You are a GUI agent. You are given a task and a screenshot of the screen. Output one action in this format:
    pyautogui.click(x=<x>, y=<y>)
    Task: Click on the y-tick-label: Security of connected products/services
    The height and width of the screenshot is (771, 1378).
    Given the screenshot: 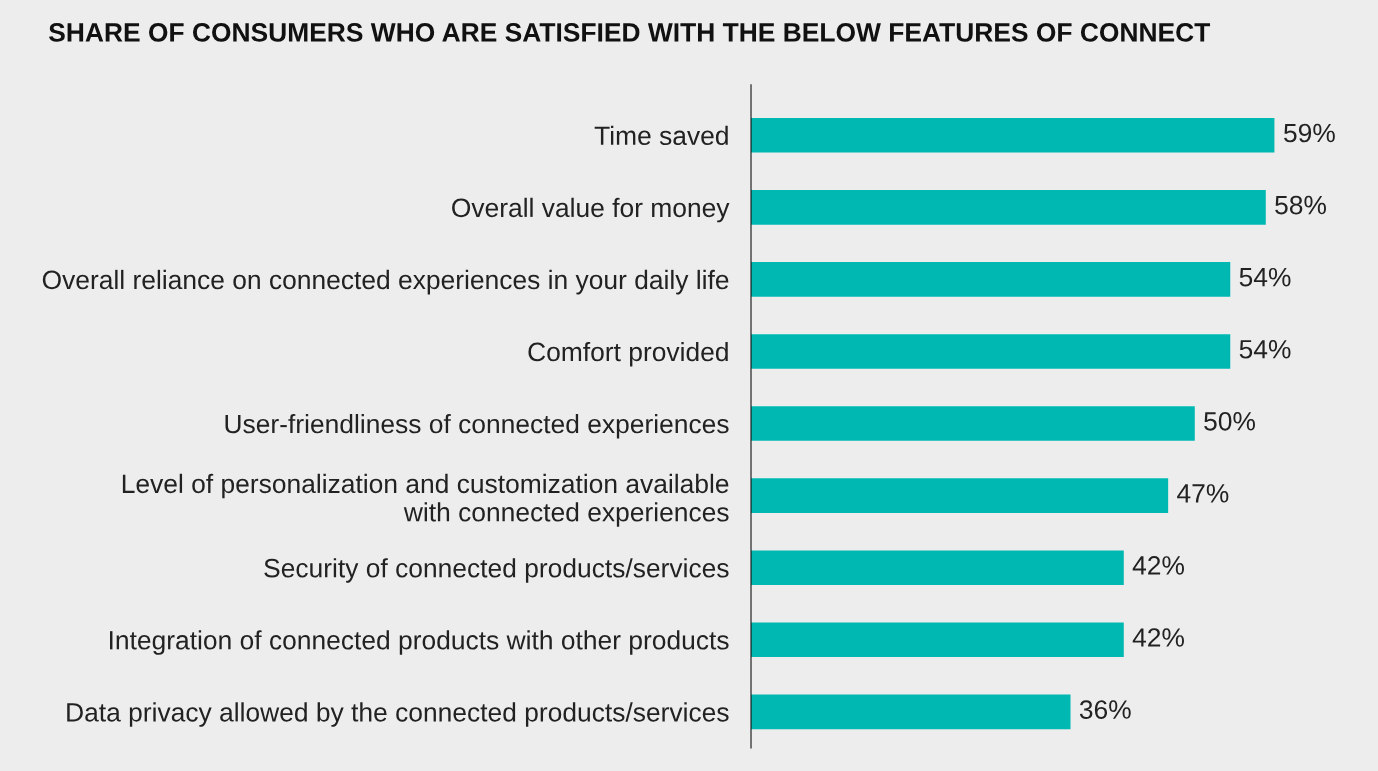 What is the action you would take?
    pyautogui.click(x=496, y=570)
    